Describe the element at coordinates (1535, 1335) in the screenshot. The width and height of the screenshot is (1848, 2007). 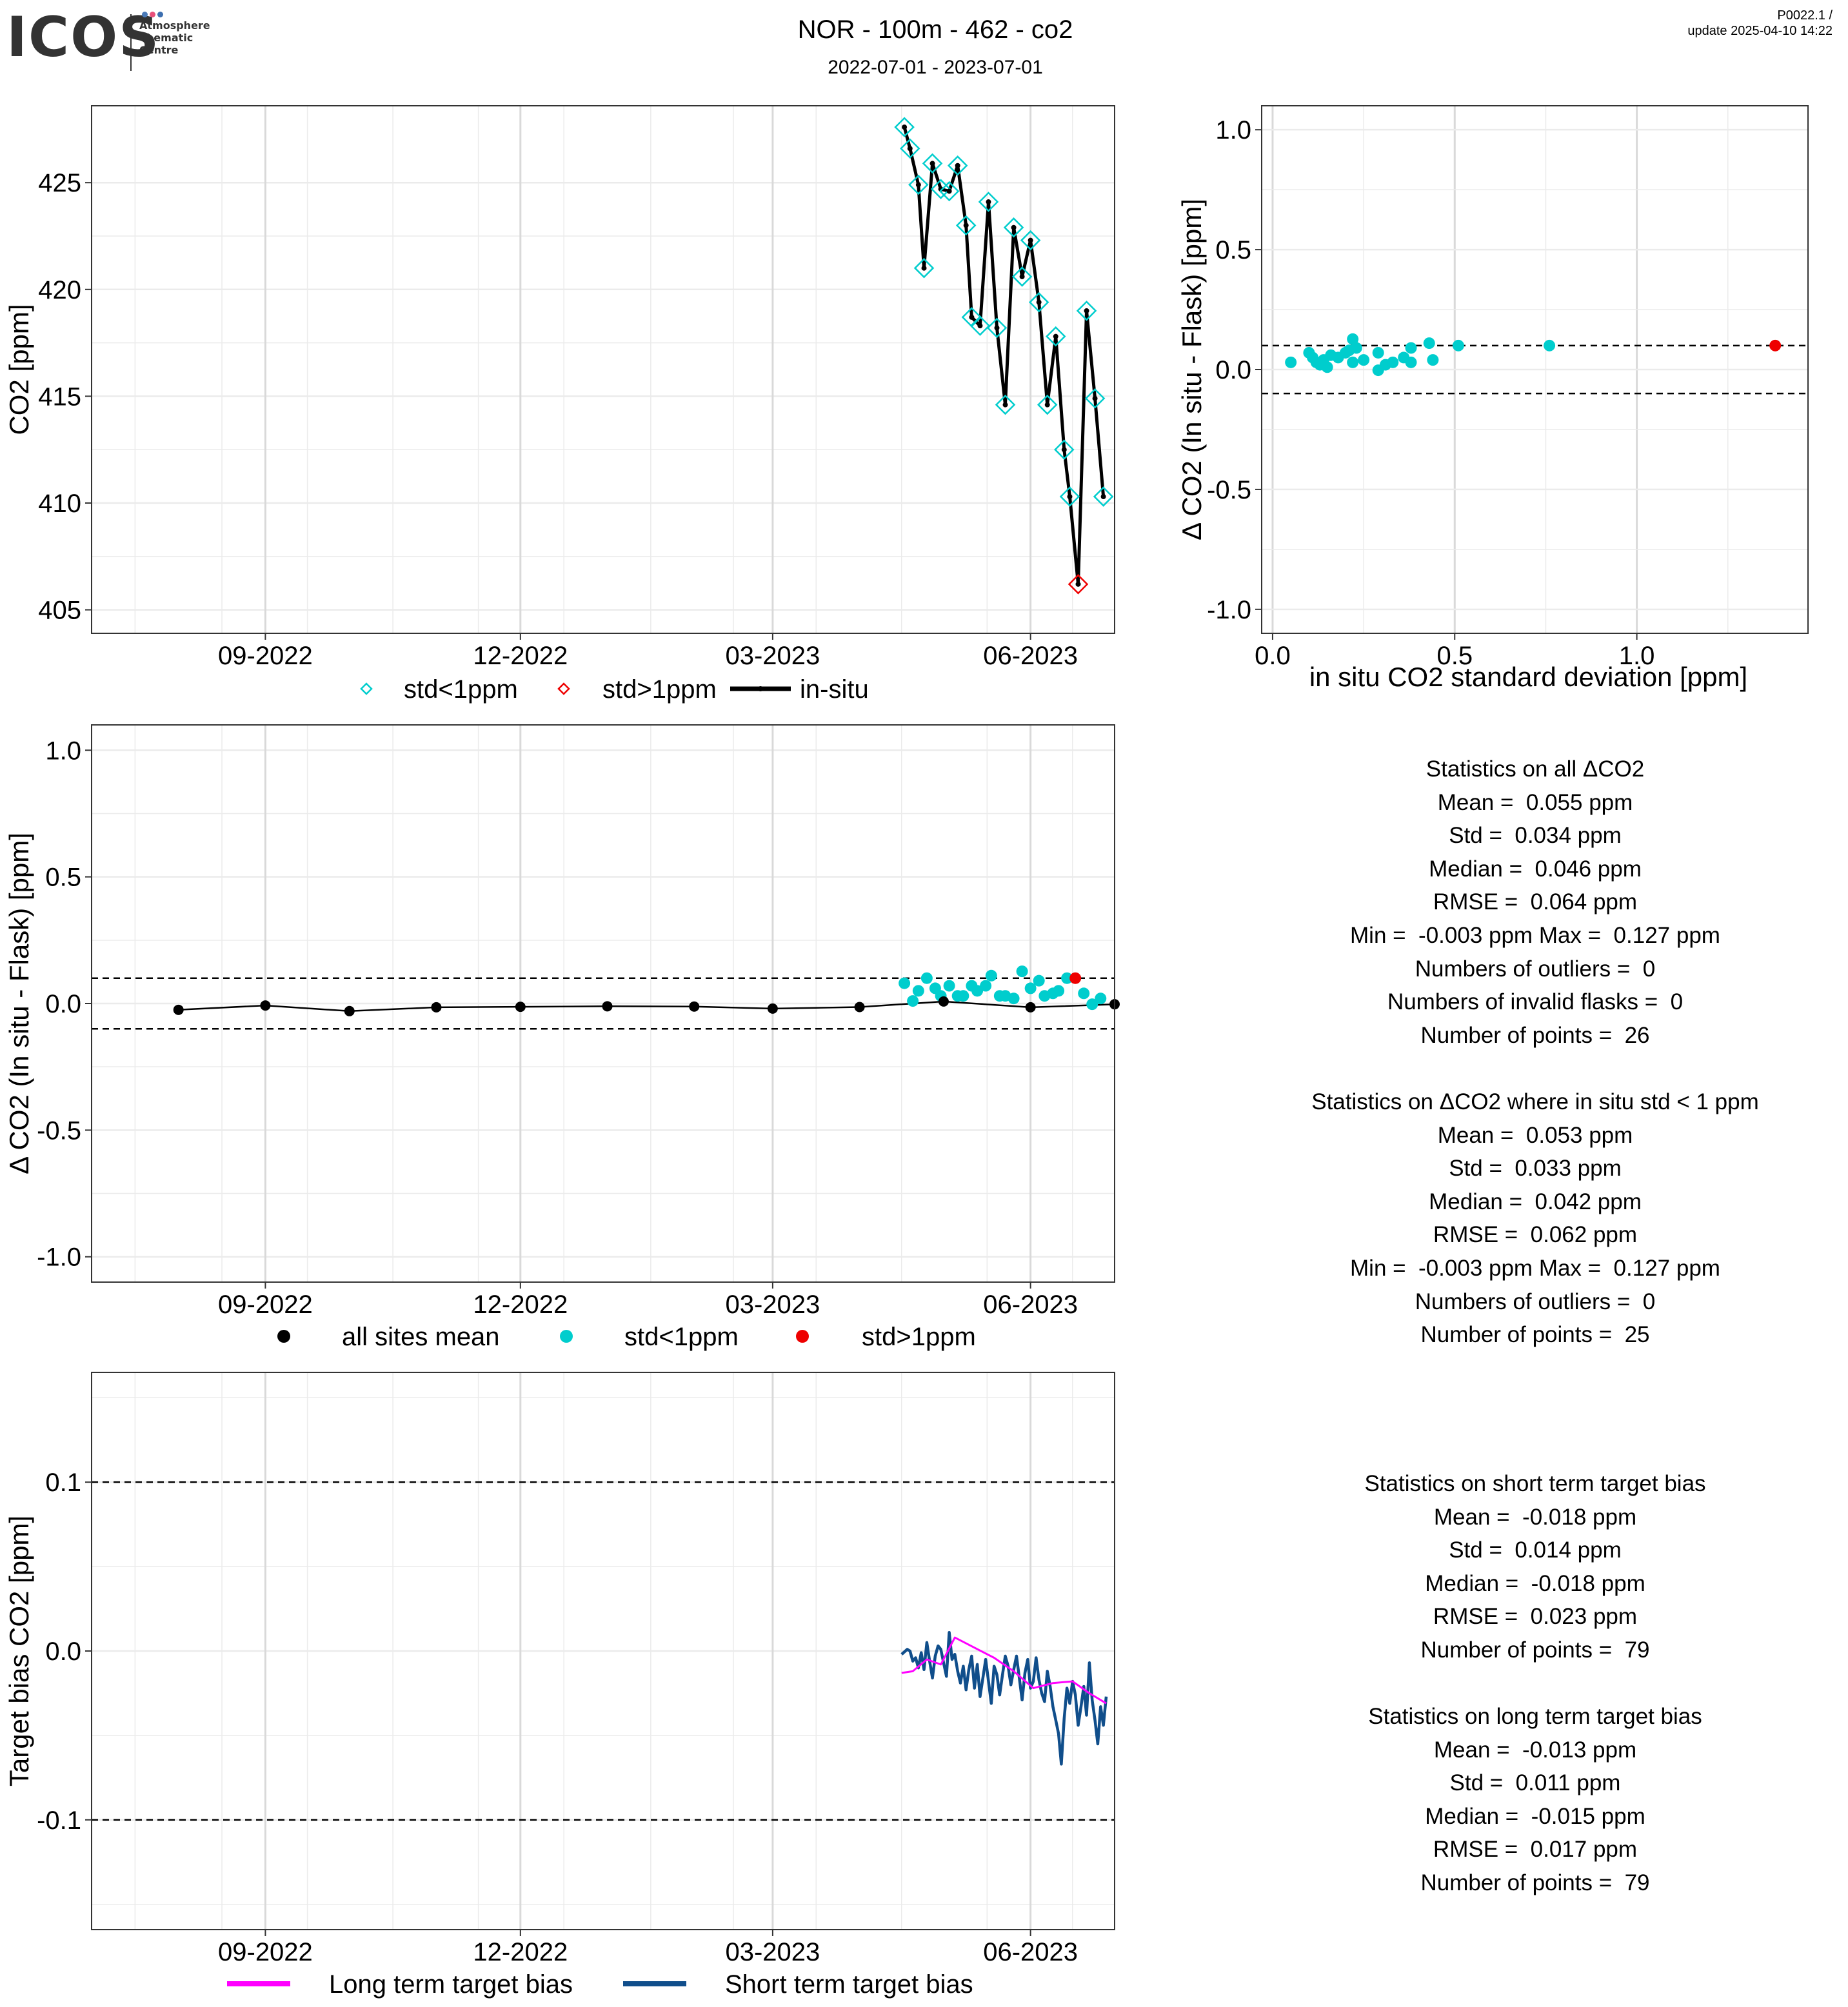
I see `stats-std-line: Number of points = 25` at that location.